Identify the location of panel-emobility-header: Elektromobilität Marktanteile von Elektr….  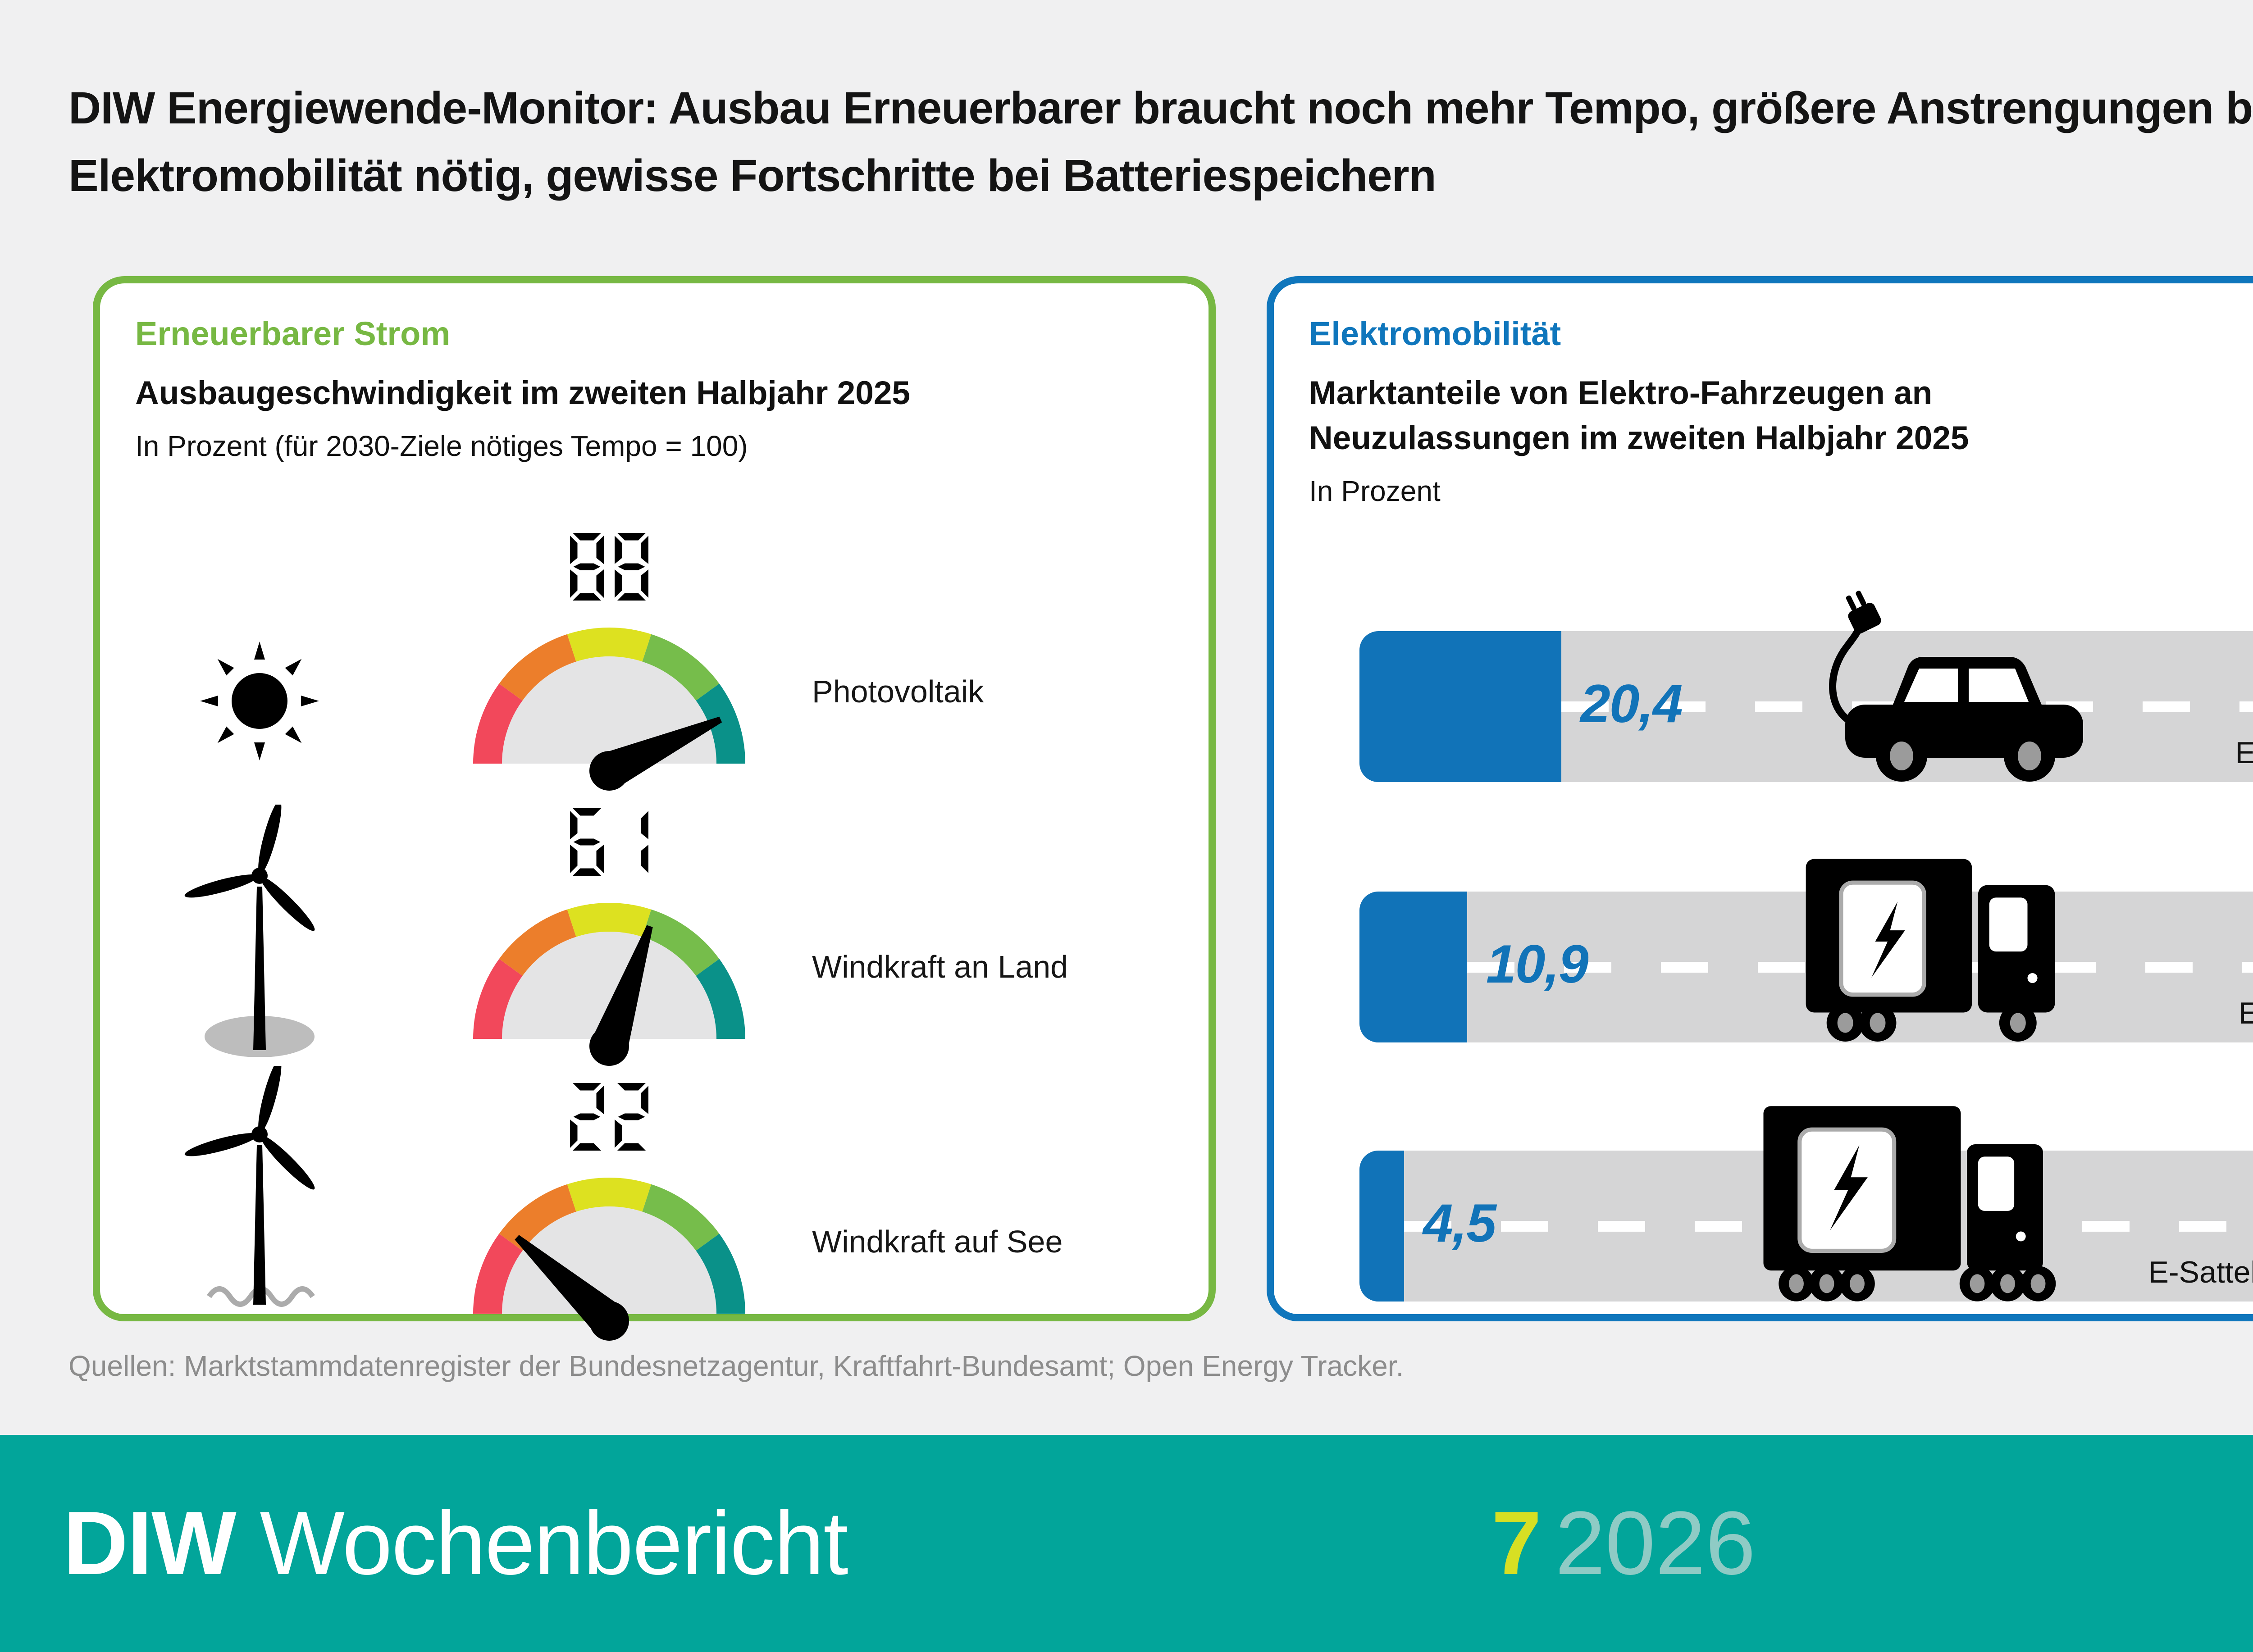
(1763, 396).